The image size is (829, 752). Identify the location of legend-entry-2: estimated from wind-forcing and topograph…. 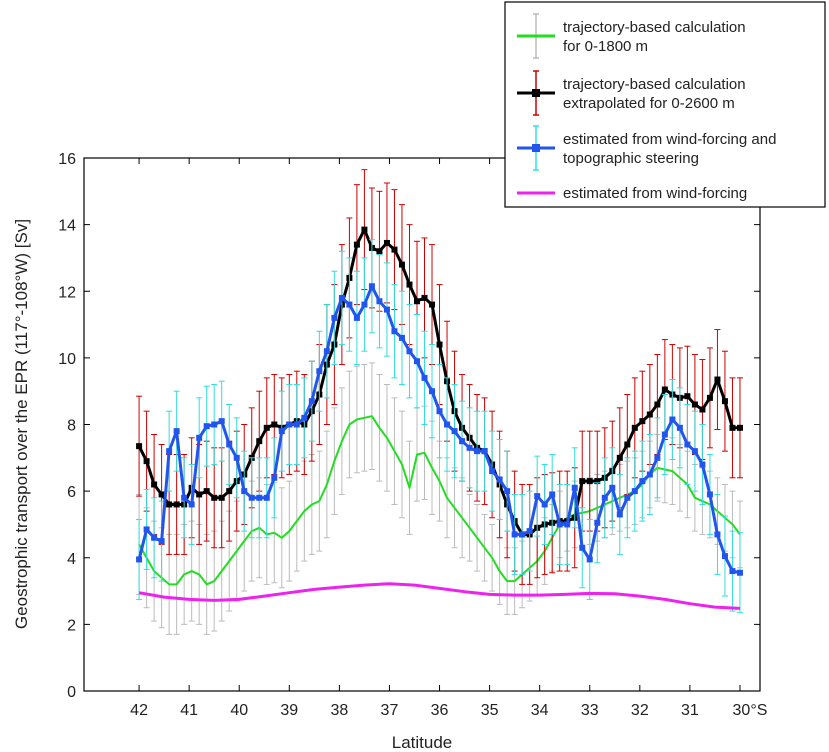
(646, 148).